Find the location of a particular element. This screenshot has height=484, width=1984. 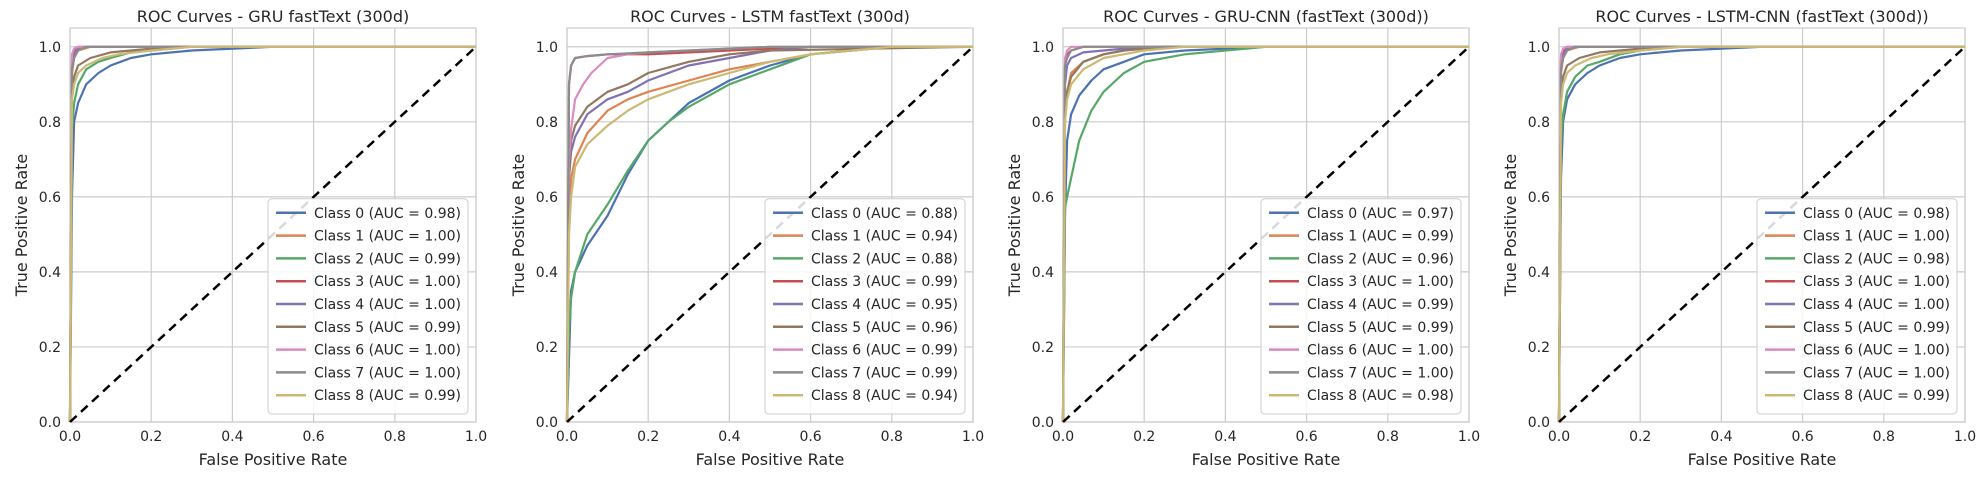

legend-label-class-3: Class 3 (AUC = 0.99) is located at coordinates (884, 282).